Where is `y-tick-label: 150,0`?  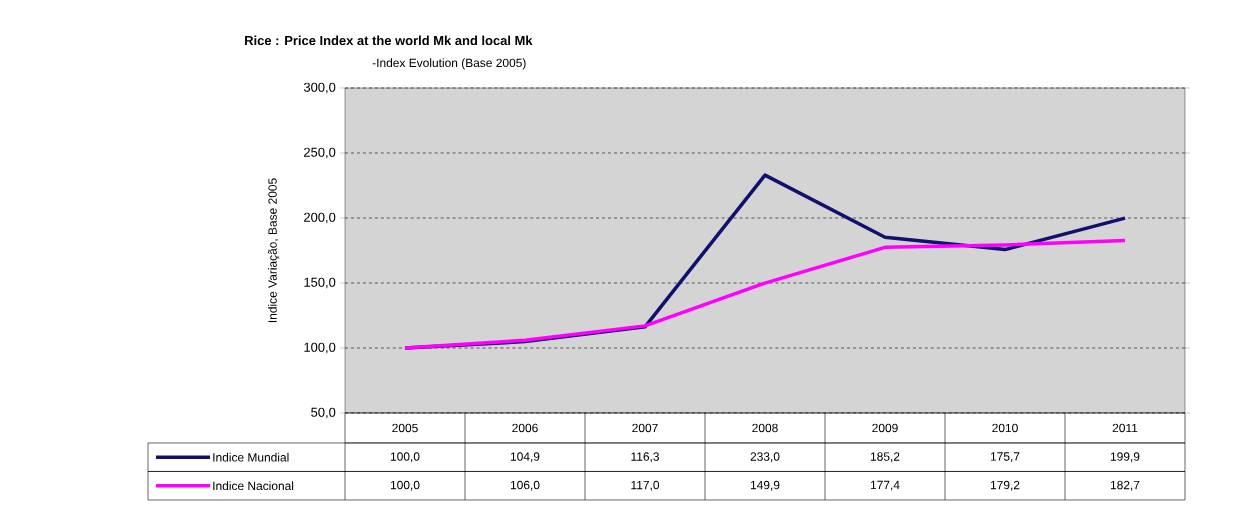 y-tick-label: 150,0 is located at coordinates (320, 283).